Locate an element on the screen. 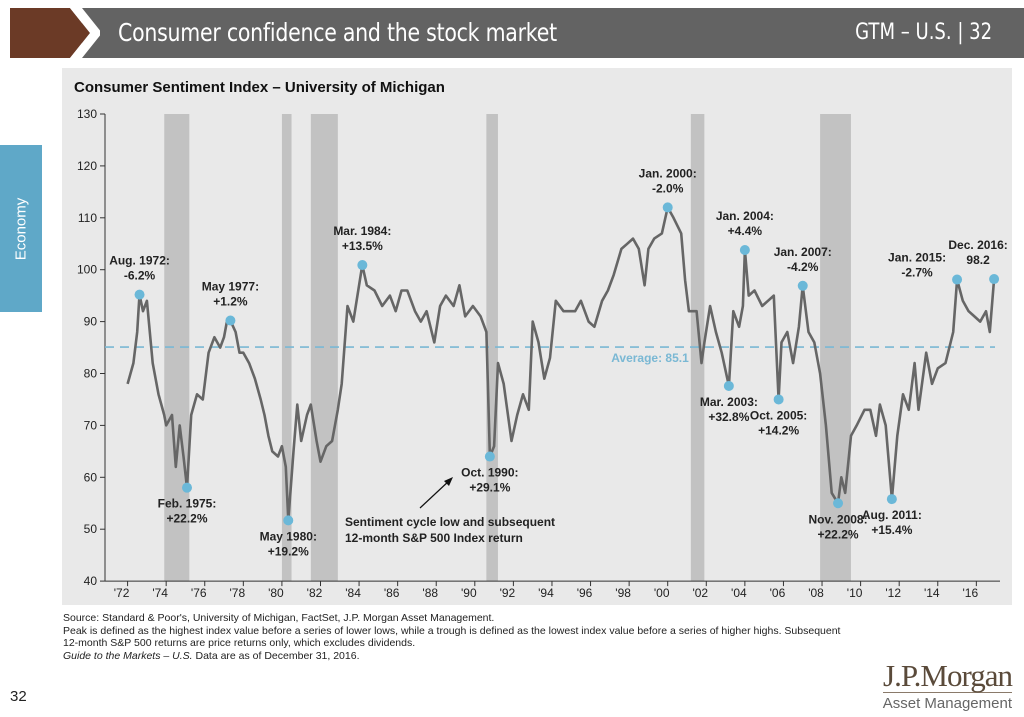  y-tick-label: 100 is located at coordinates (87, 270).